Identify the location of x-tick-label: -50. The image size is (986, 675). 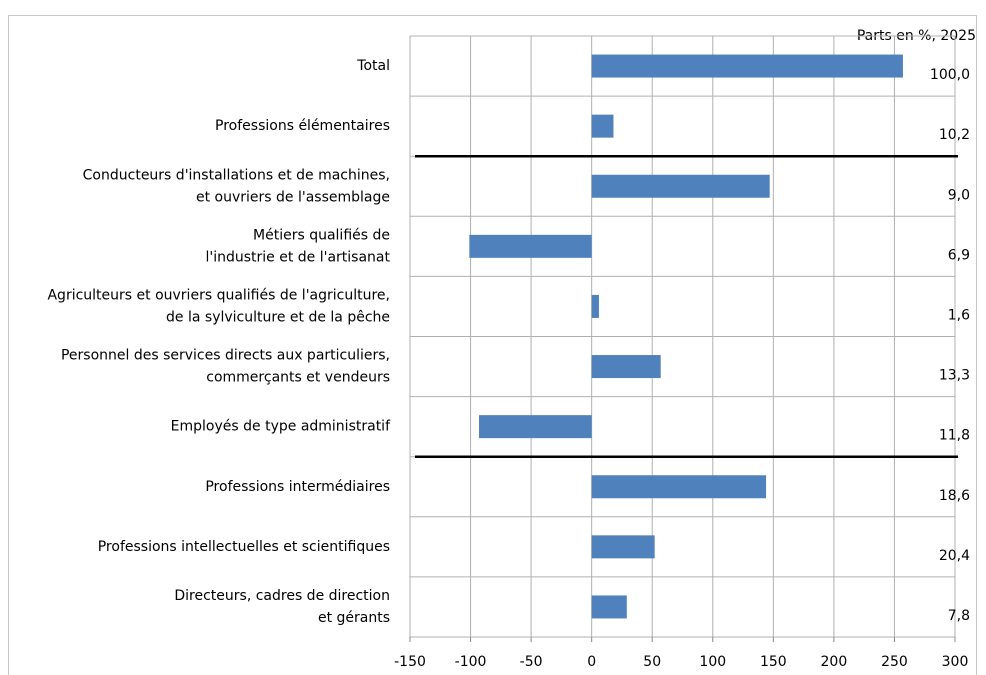
(531, 662).